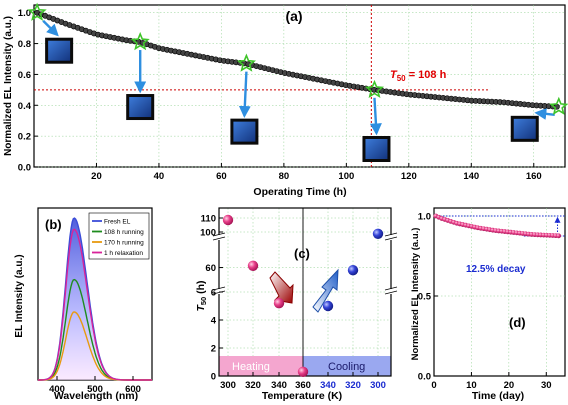 Image resolution: width=568 pixels, height=405 pixels. I want to click on x-tick-label: 120, so click(409, 176).